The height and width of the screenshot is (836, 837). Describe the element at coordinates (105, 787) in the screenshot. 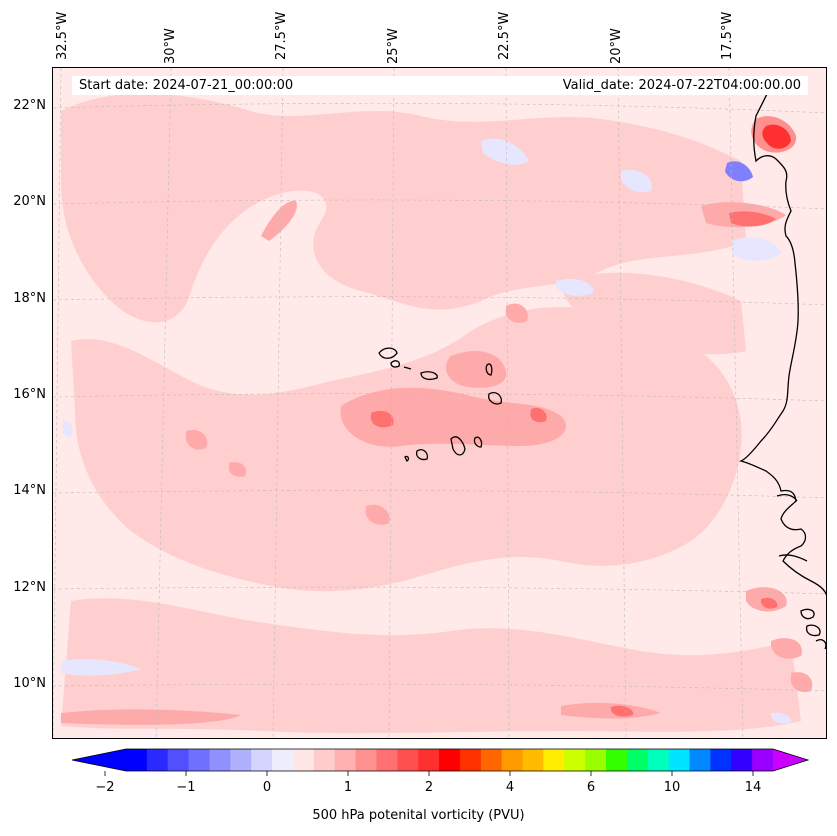

I see `colorbar-tick-minus2: −2` at that location.